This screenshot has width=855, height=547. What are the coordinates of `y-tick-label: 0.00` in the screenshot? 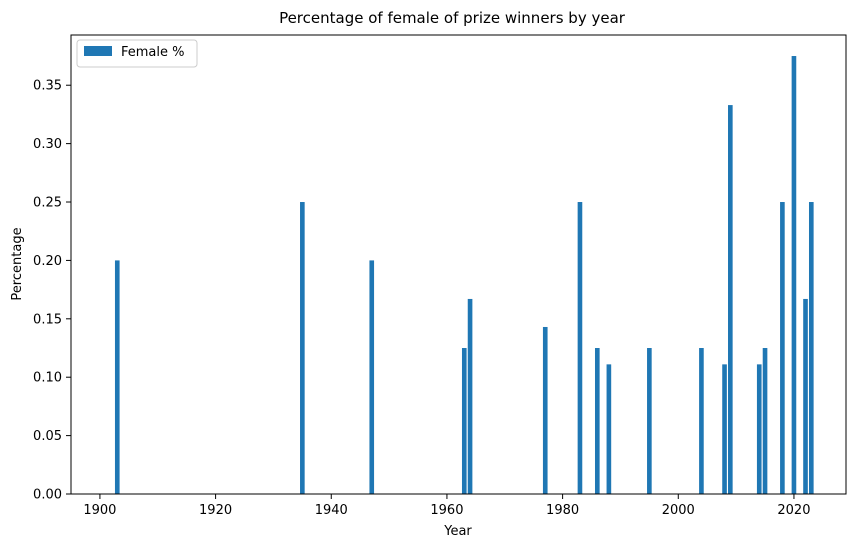 It's located at (47, 495).